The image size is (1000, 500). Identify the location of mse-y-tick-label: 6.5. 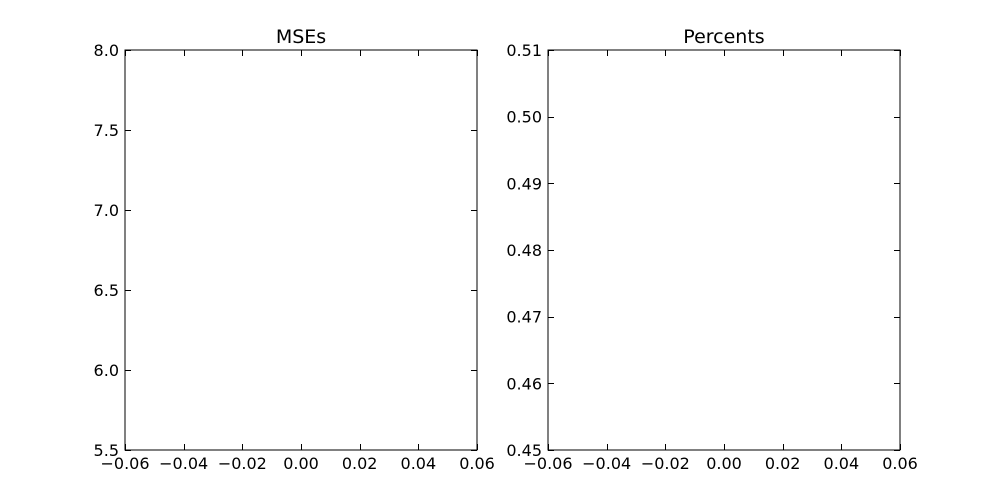
(106, 290).